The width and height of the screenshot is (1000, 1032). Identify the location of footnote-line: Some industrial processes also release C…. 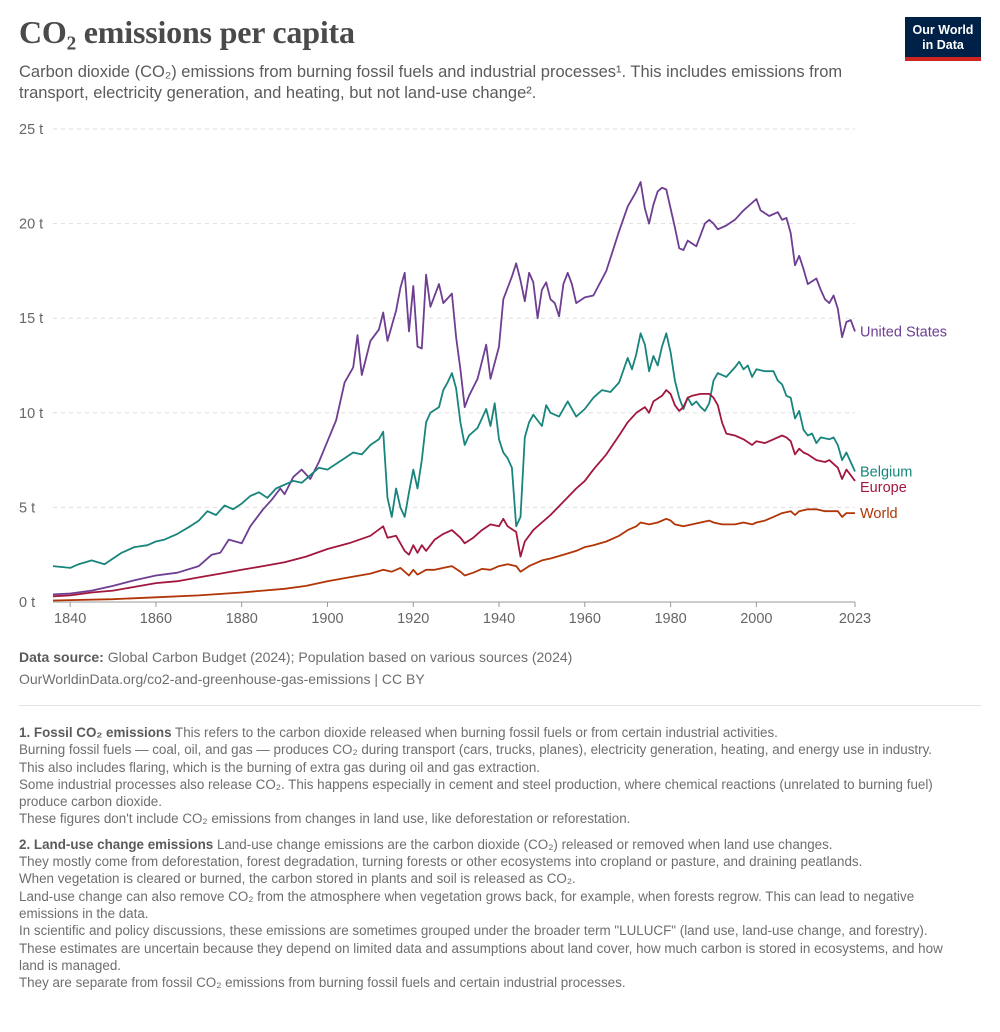
(476, 793).